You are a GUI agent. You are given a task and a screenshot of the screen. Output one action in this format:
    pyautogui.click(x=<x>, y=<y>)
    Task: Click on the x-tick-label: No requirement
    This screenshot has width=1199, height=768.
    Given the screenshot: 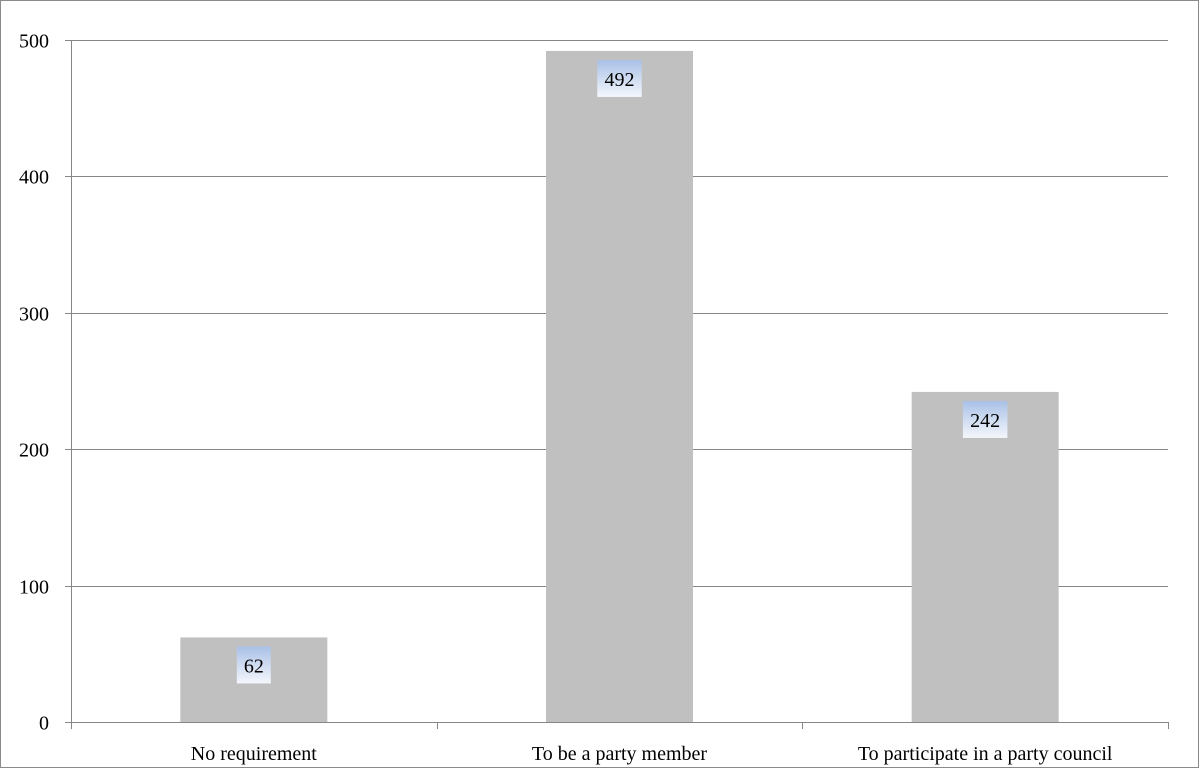 What is the action you would take?
    pyautogui.click(x=254, y=754)
    